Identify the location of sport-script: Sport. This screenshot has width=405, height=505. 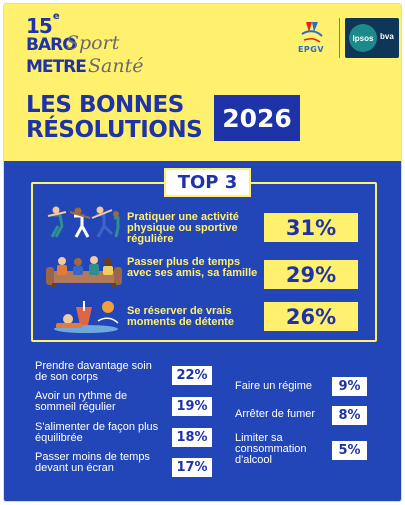
(93, 43).